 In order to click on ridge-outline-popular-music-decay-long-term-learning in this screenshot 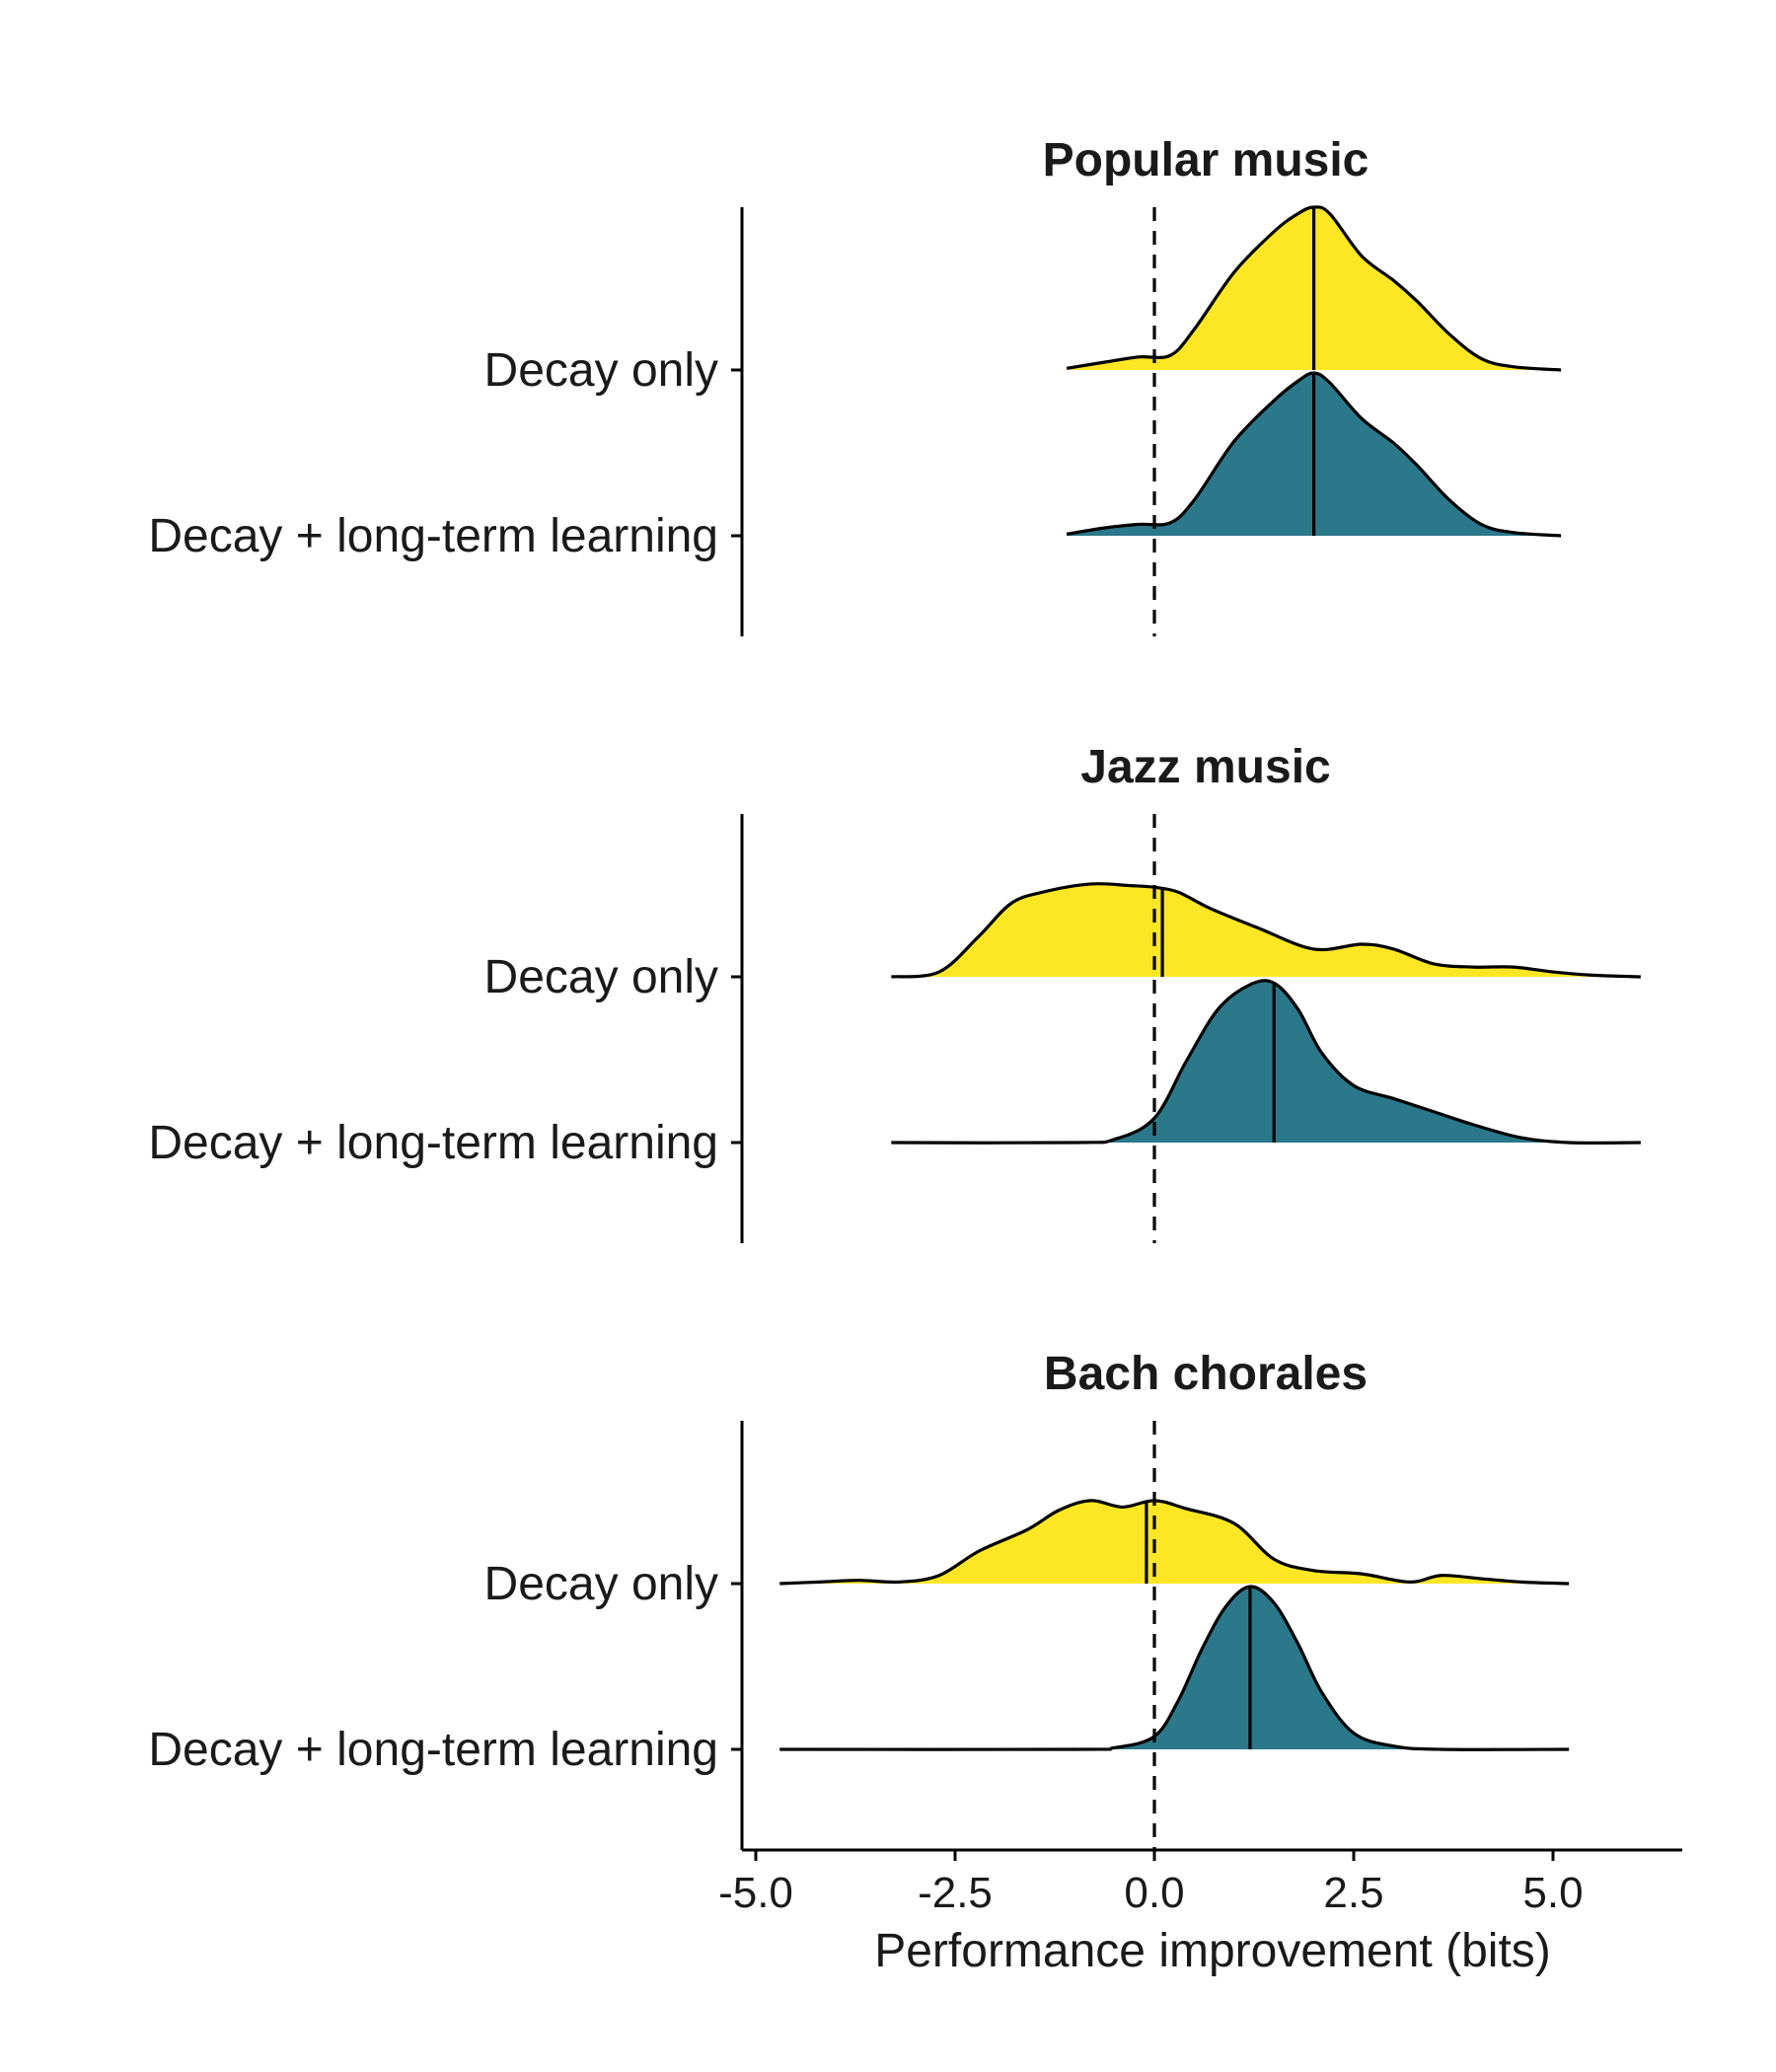, I will do `click(1314, 455)`.